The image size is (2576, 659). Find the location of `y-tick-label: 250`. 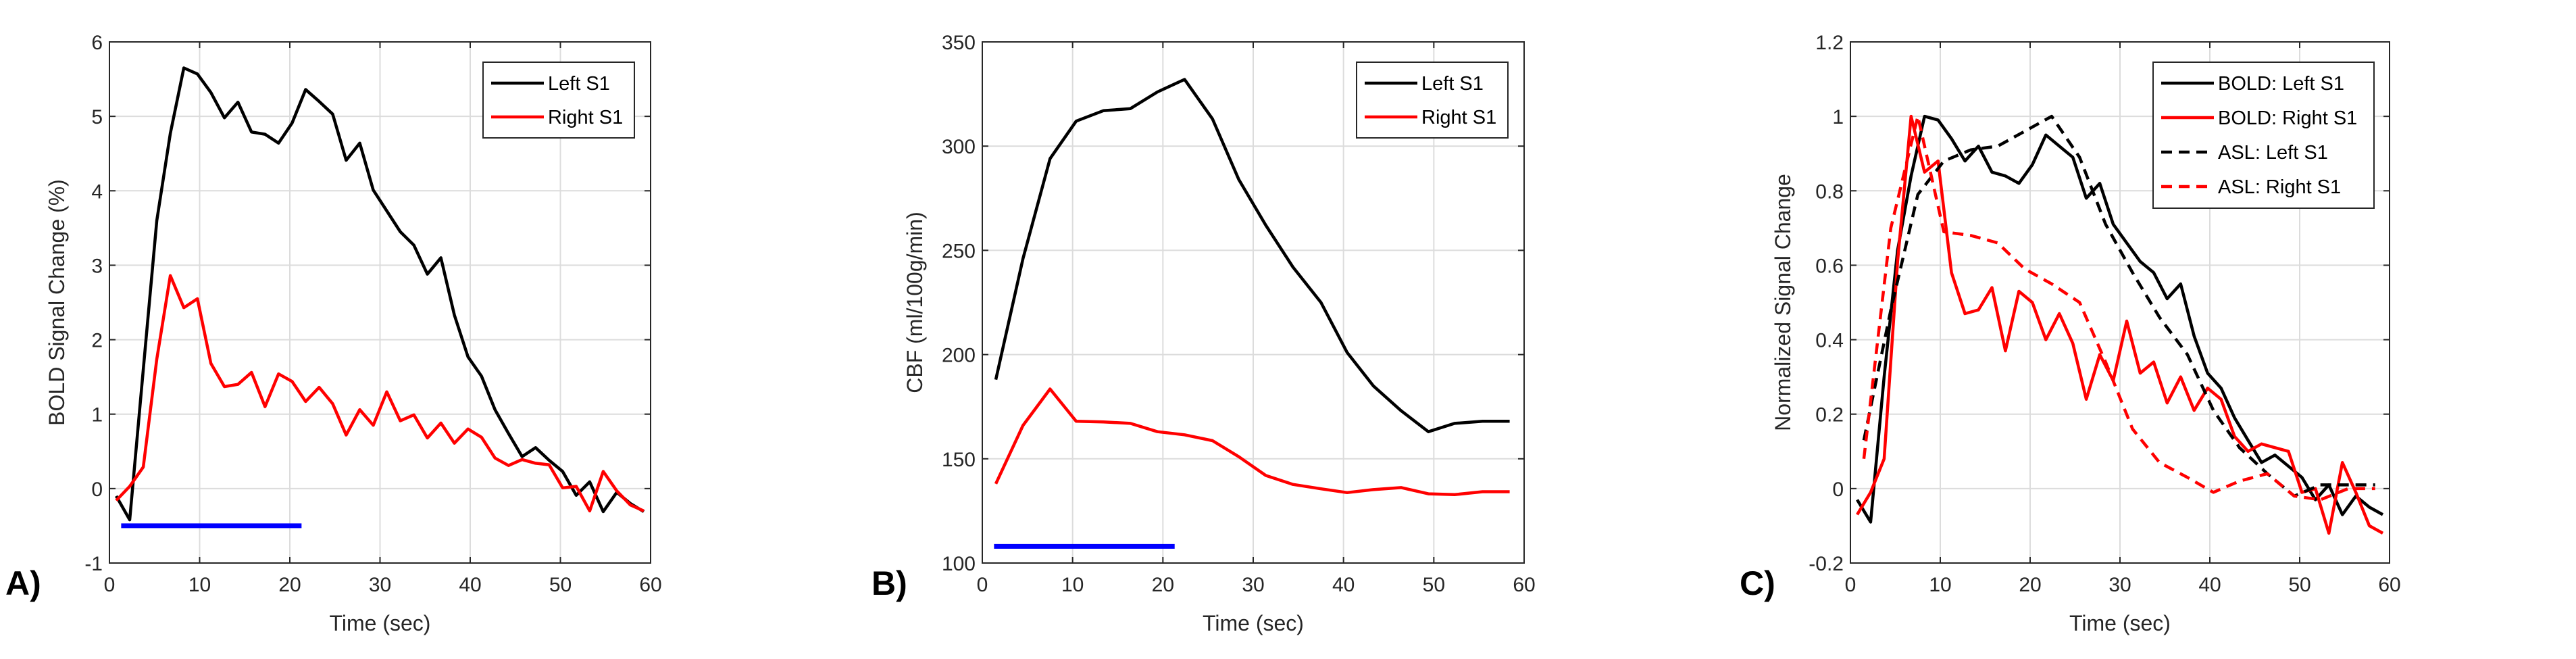

y-tick-label: 250 is located at coordinates (959, 251).